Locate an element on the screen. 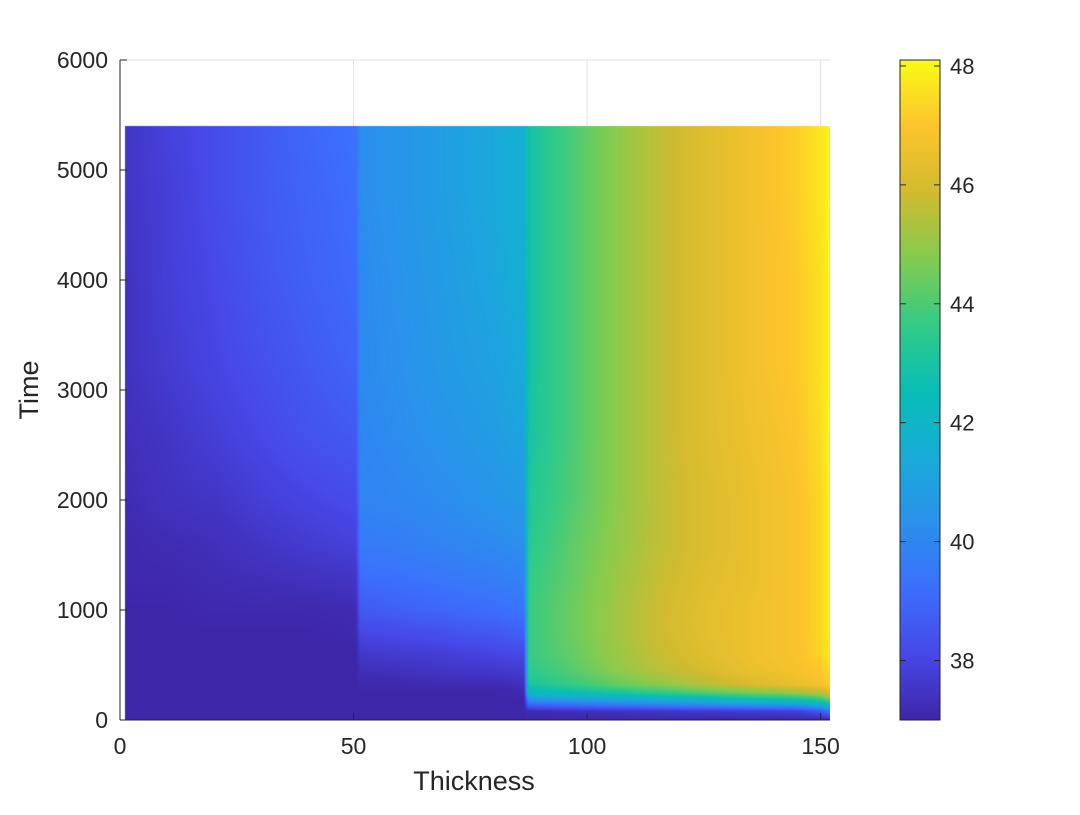 Image resolution: width=1080 pixels, height=815 pixels. colorbar-tick-label: 46 is located at coordinates (962, 185).